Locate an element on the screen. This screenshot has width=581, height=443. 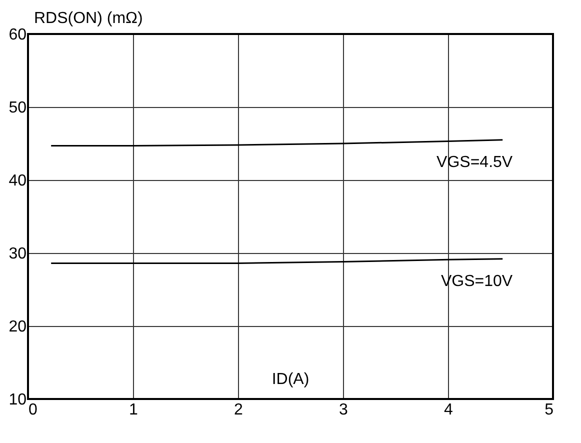
y-tick-label: 10 is located at coordinates (17, 400).